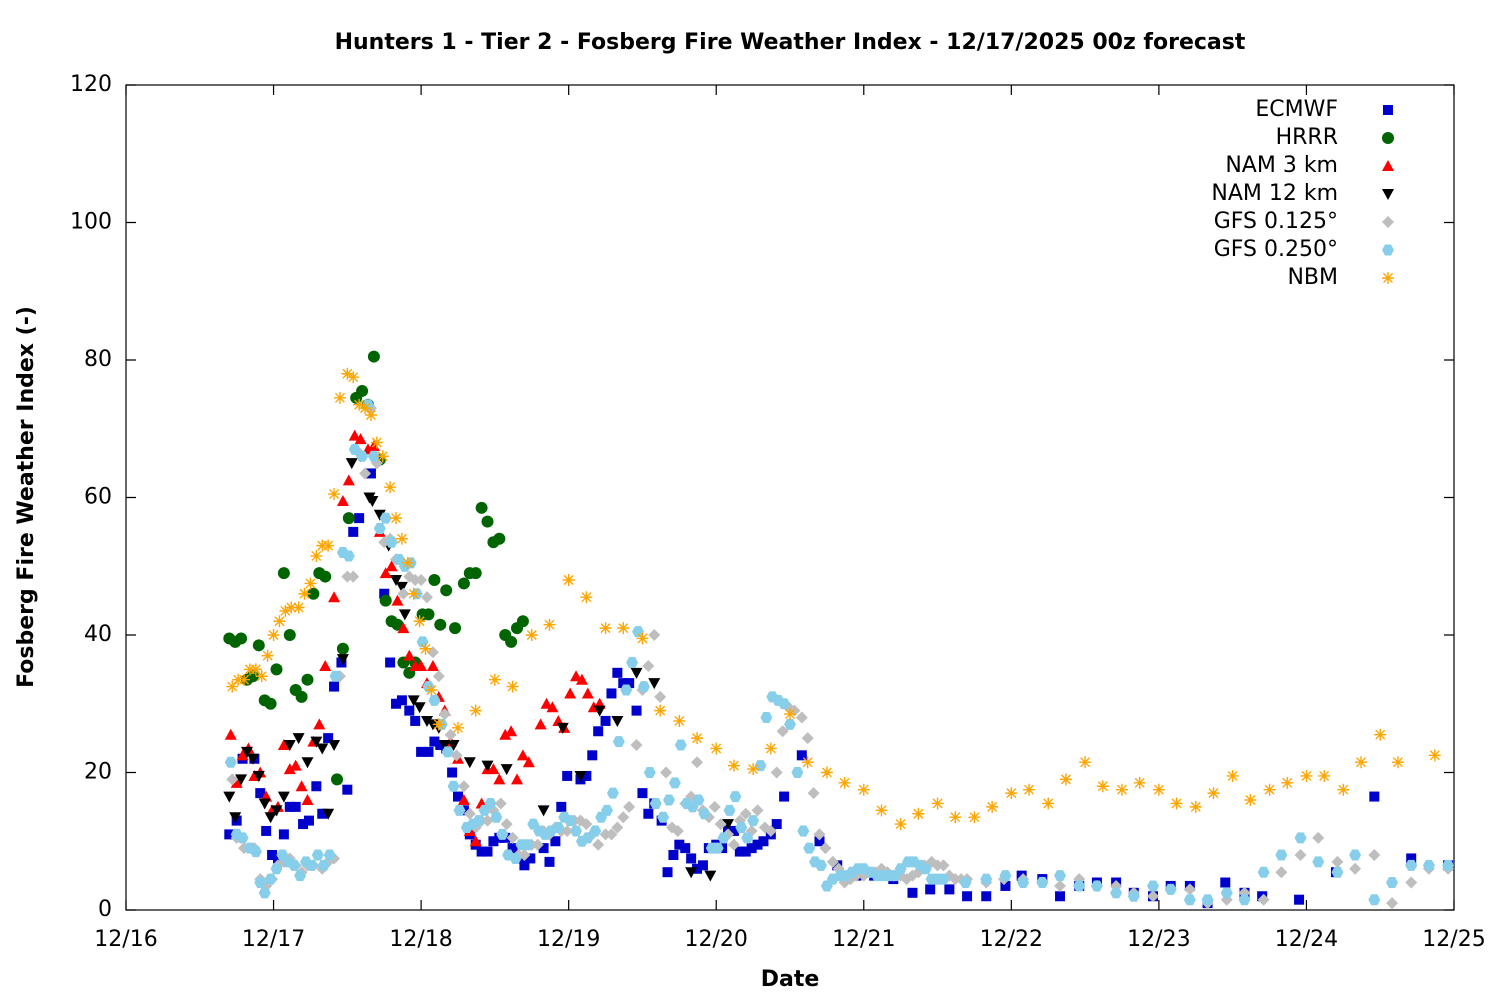  I want to click on legend-label: GFS 0.250°, so click(1276, 249).